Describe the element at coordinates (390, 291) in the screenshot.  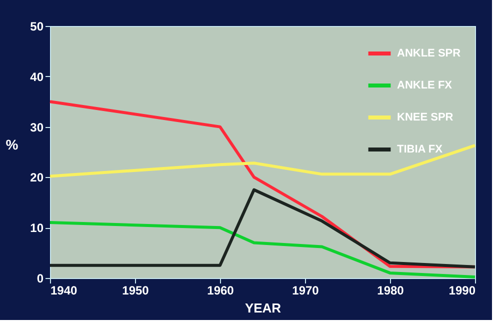
I see `x-tick-label: 1980` at that location.